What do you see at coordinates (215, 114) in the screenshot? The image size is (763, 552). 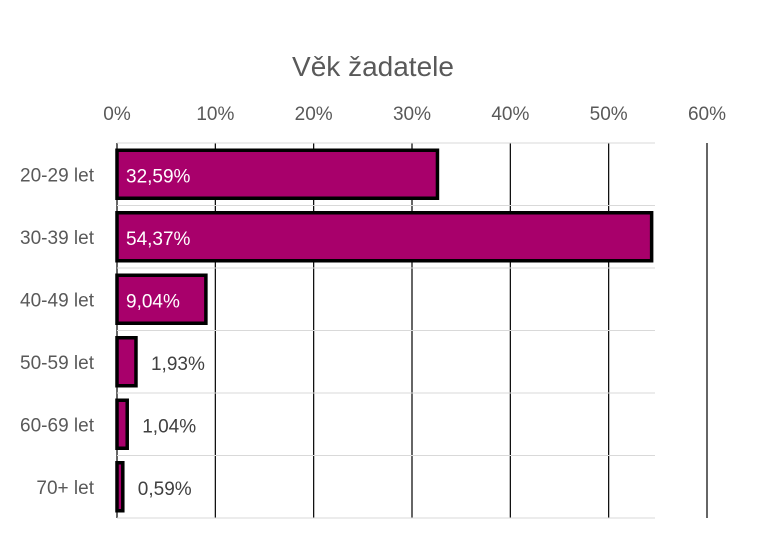 I see `x-tick-label: 10%` at bounding box center [215, 114].